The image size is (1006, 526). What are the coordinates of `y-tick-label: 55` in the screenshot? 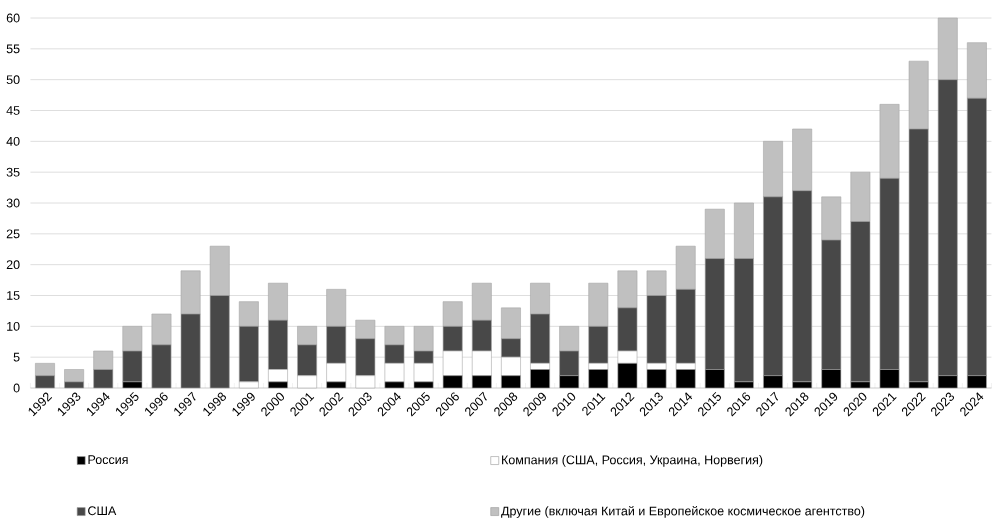 It's located at (13, 49).